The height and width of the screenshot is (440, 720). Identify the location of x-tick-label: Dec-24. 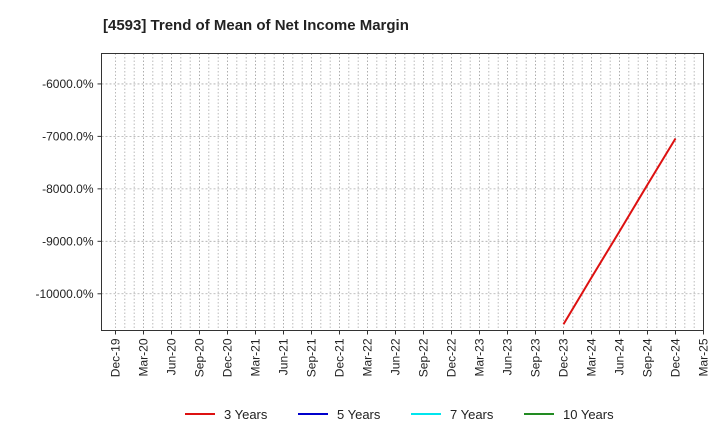
(676, 357).